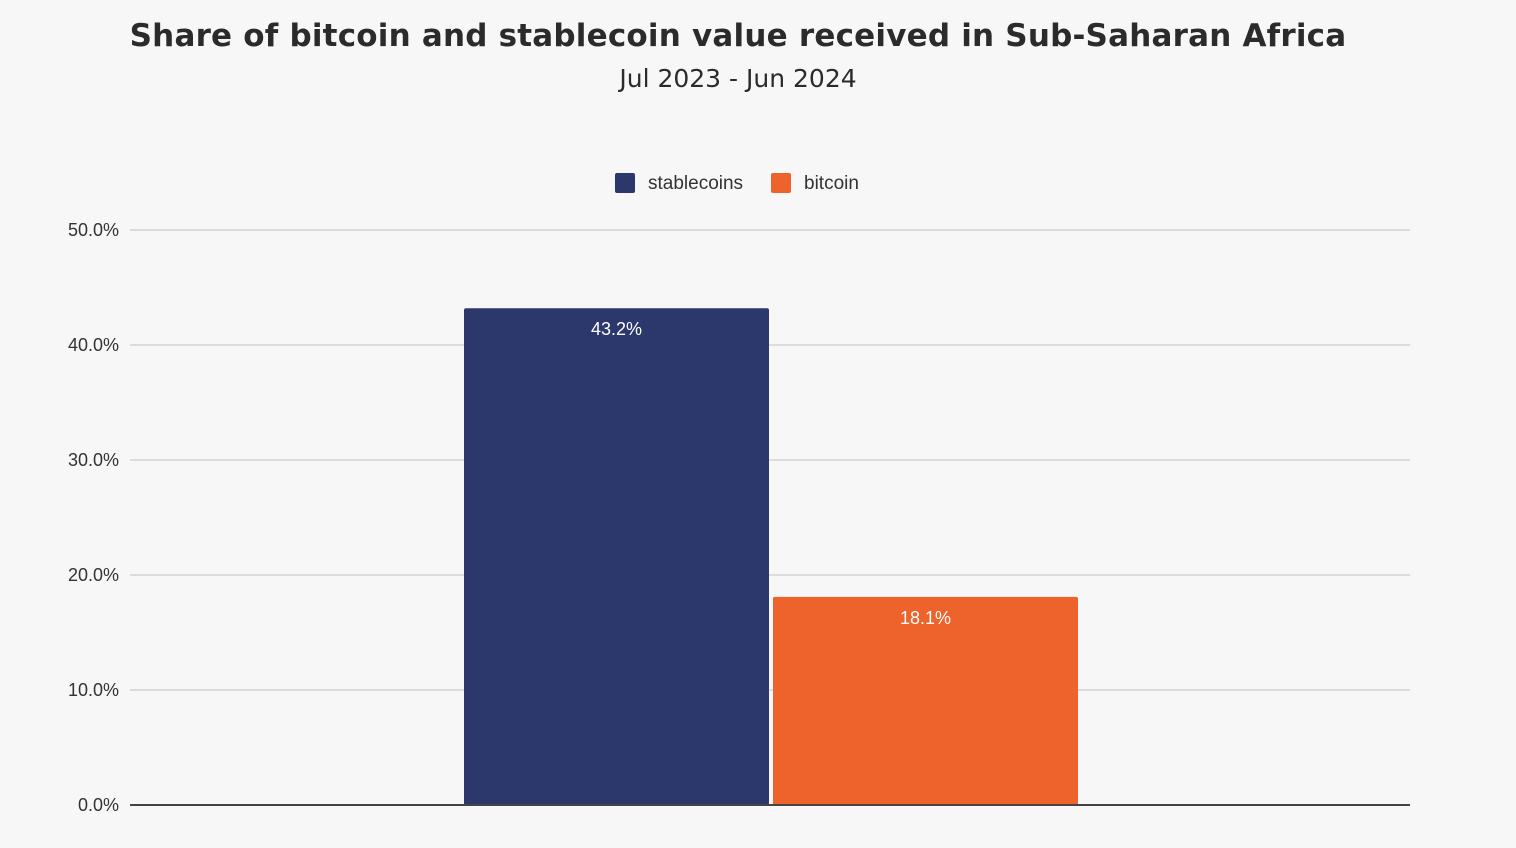 The height and width of the screenshot is (848, 1516). What do you see at coordinates (738, 78) in the screenshot?
I see `chart-subtitle: Jul 2023 - Jun 2024` at bounding box center [738, 78].